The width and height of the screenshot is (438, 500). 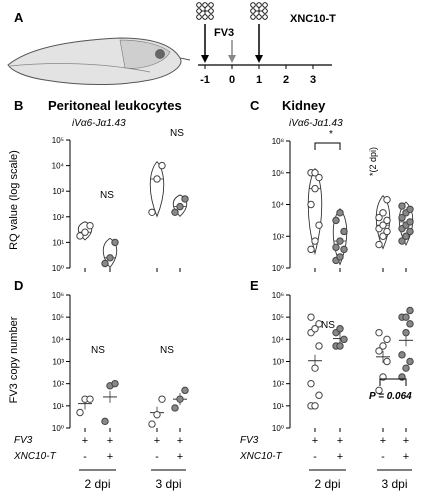 What do you see at coordinates (259, 80) in the screenshot?
I see `timeline-tick-label: 1` at bounding box center [259, 80].